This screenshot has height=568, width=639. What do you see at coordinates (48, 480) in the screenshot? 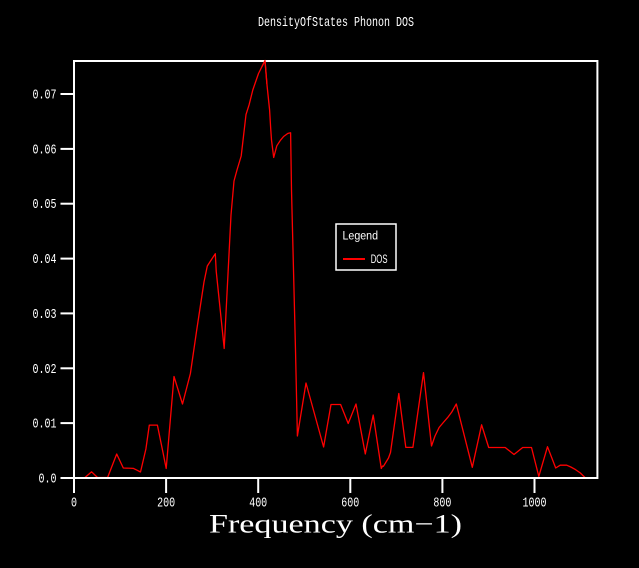
I see `svg-text: 0.0` at bounding box center [48, 480].